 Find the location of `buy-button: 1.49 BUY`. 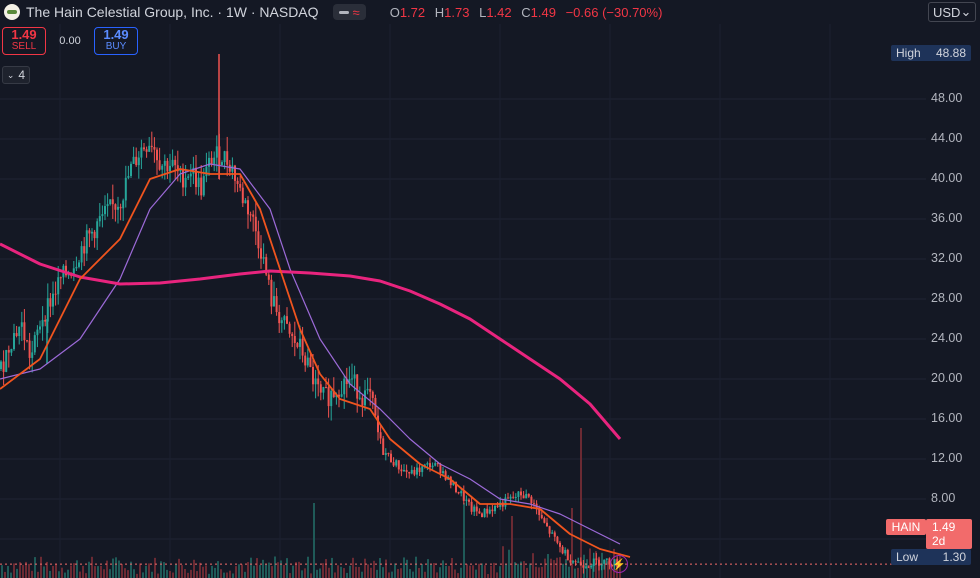

buy-button: 1.49 BUY is located at coordinates (116, 41).